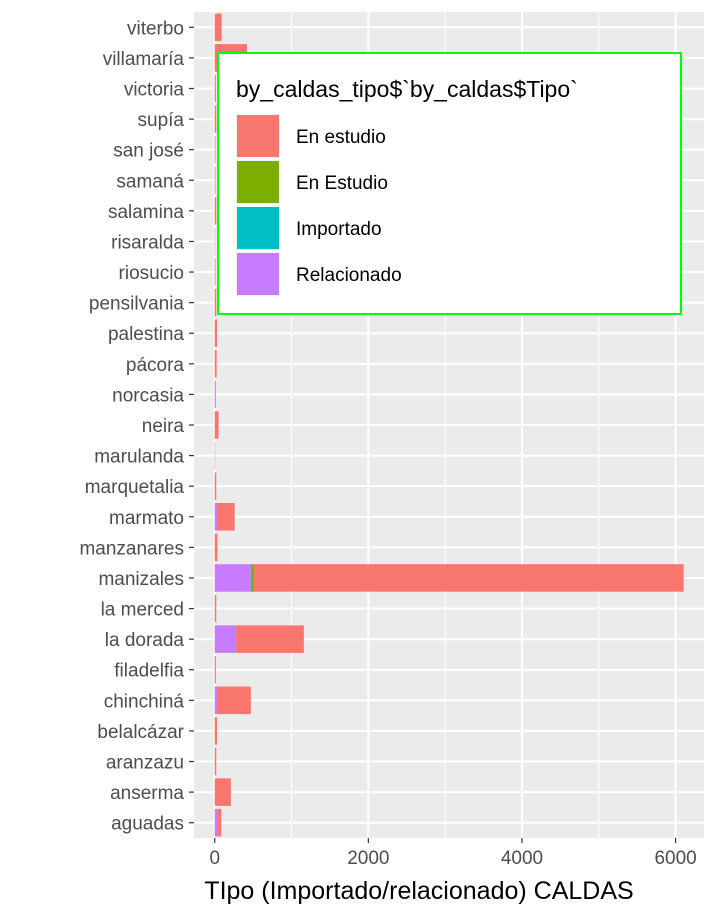  I want to click on x-tick-label: 6000, so click(675, 858).